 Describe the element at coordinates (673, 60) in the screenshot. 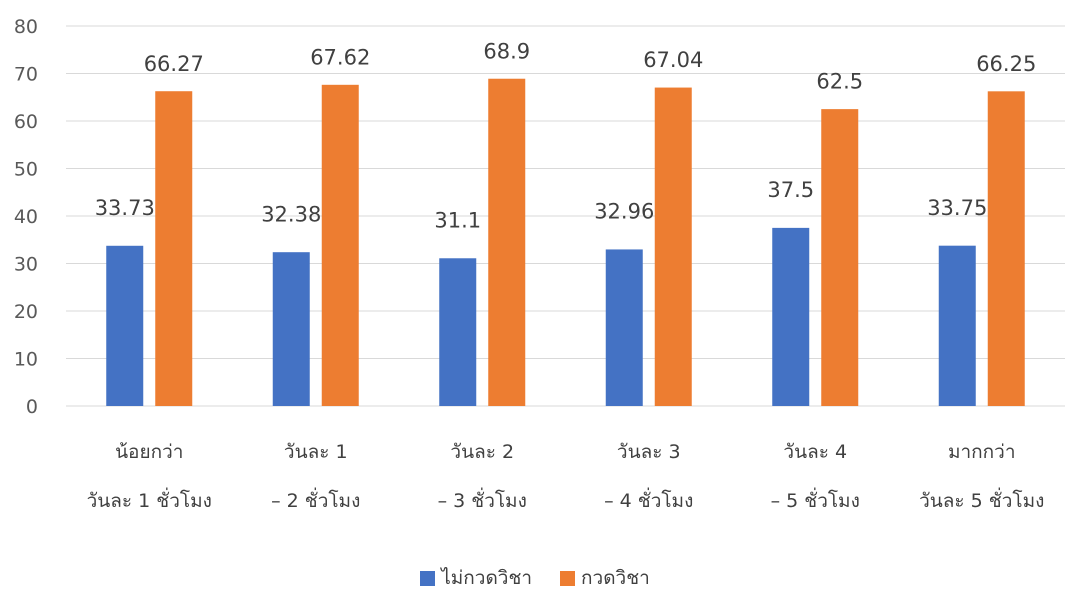

I see `data-label-series-2-4: 67.04` at that location.